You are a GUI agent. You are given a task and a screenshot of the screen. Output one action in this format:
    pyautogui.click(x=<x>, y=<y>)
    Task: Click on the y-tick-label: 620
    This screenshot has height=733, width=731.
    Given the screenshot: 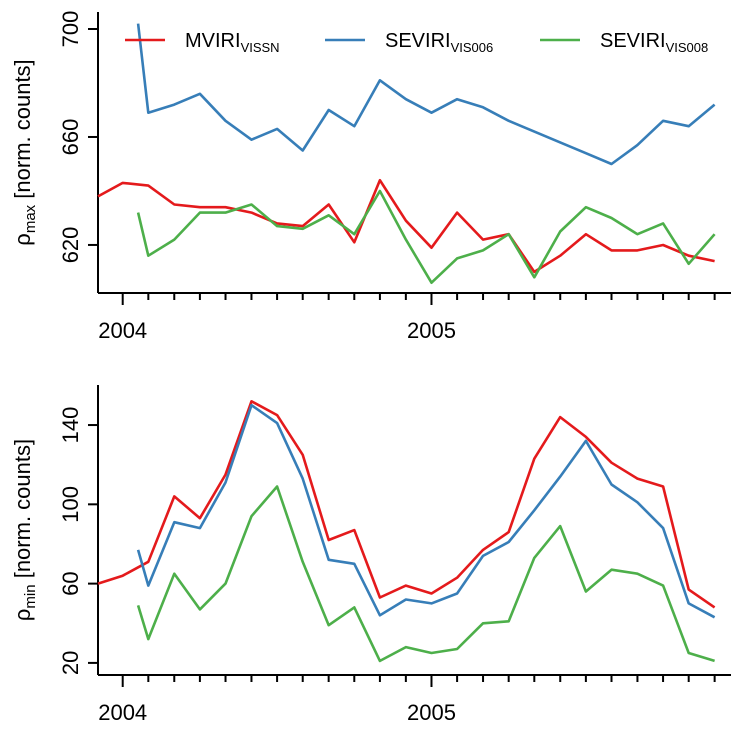 What is the action you would take?
    pyautogui.click(x=70, y=245)
    